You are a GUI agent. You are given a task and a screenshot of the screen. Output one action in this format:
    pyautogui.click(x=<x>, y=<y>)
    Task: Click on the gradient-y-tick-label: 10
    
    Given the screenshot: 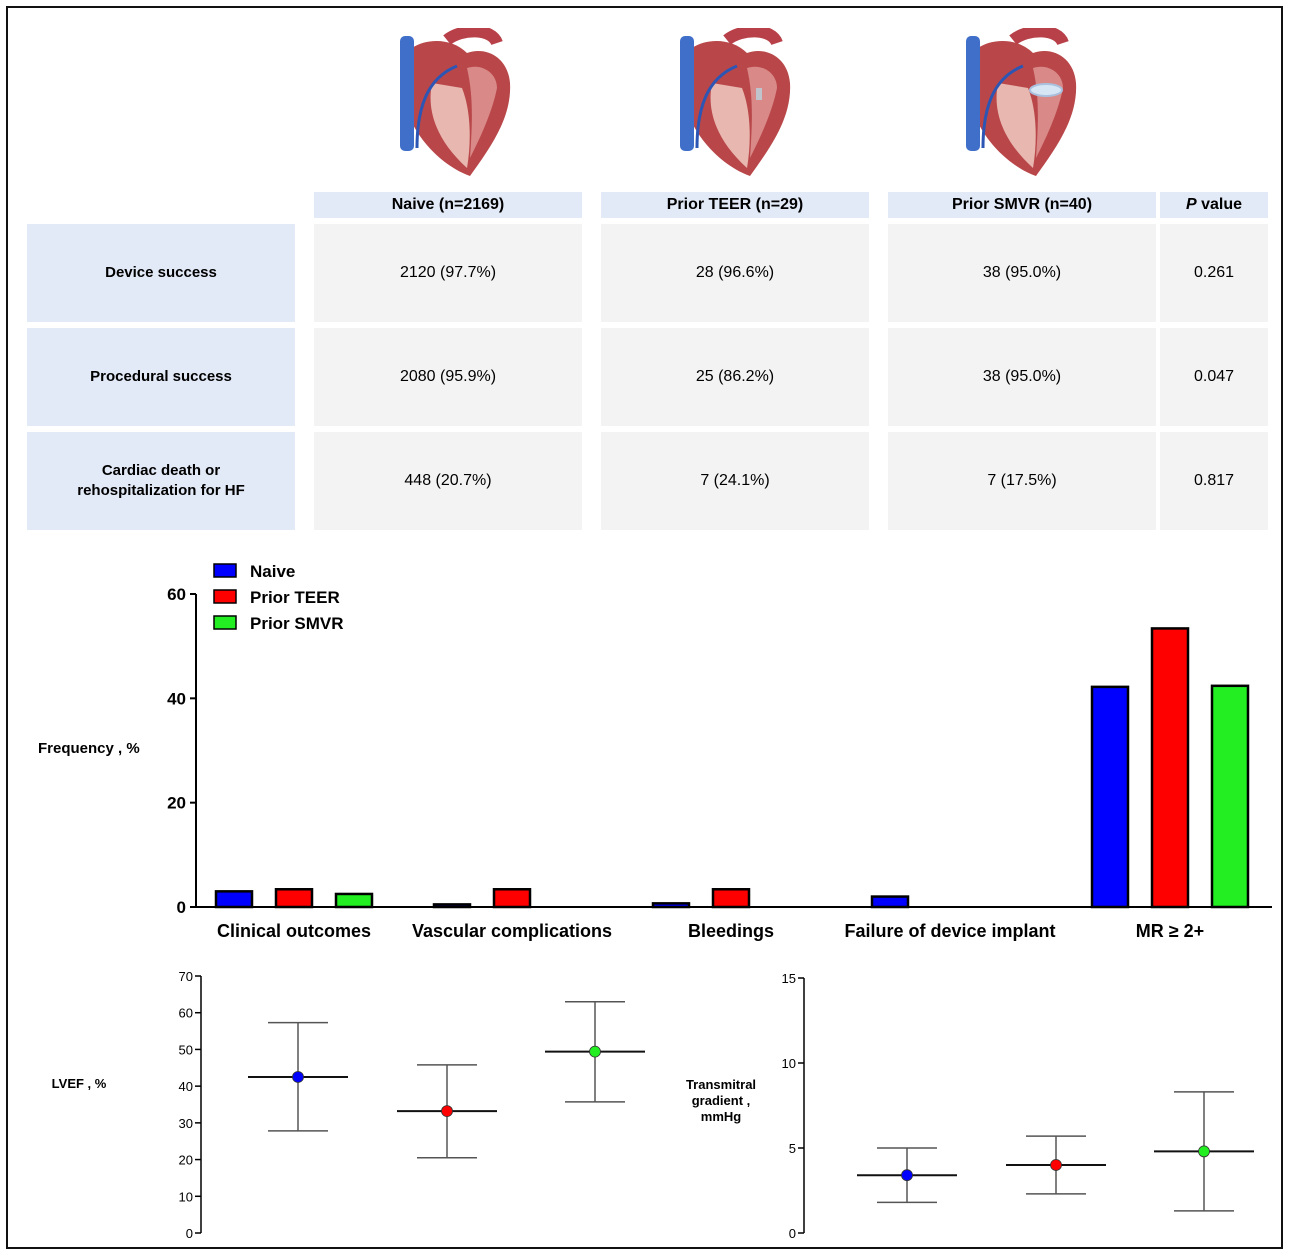 What is the action you would take?
    pyautogui.click(x=789, y=1063)
    